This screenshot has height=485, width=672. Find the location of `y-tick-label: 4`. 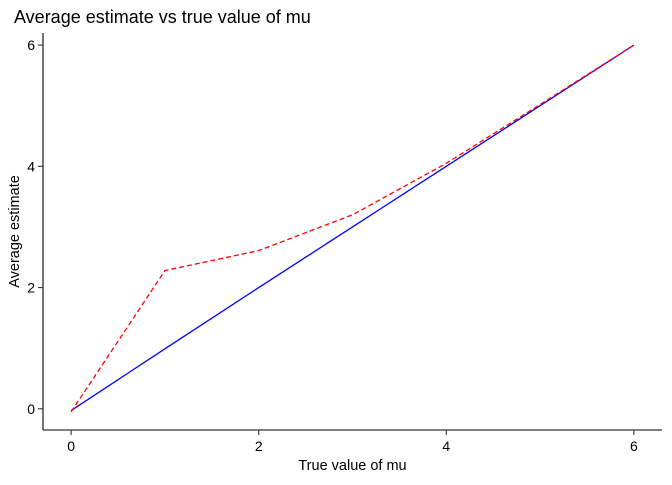

y-tick-label: 4 is located at coordinates (31, 166).